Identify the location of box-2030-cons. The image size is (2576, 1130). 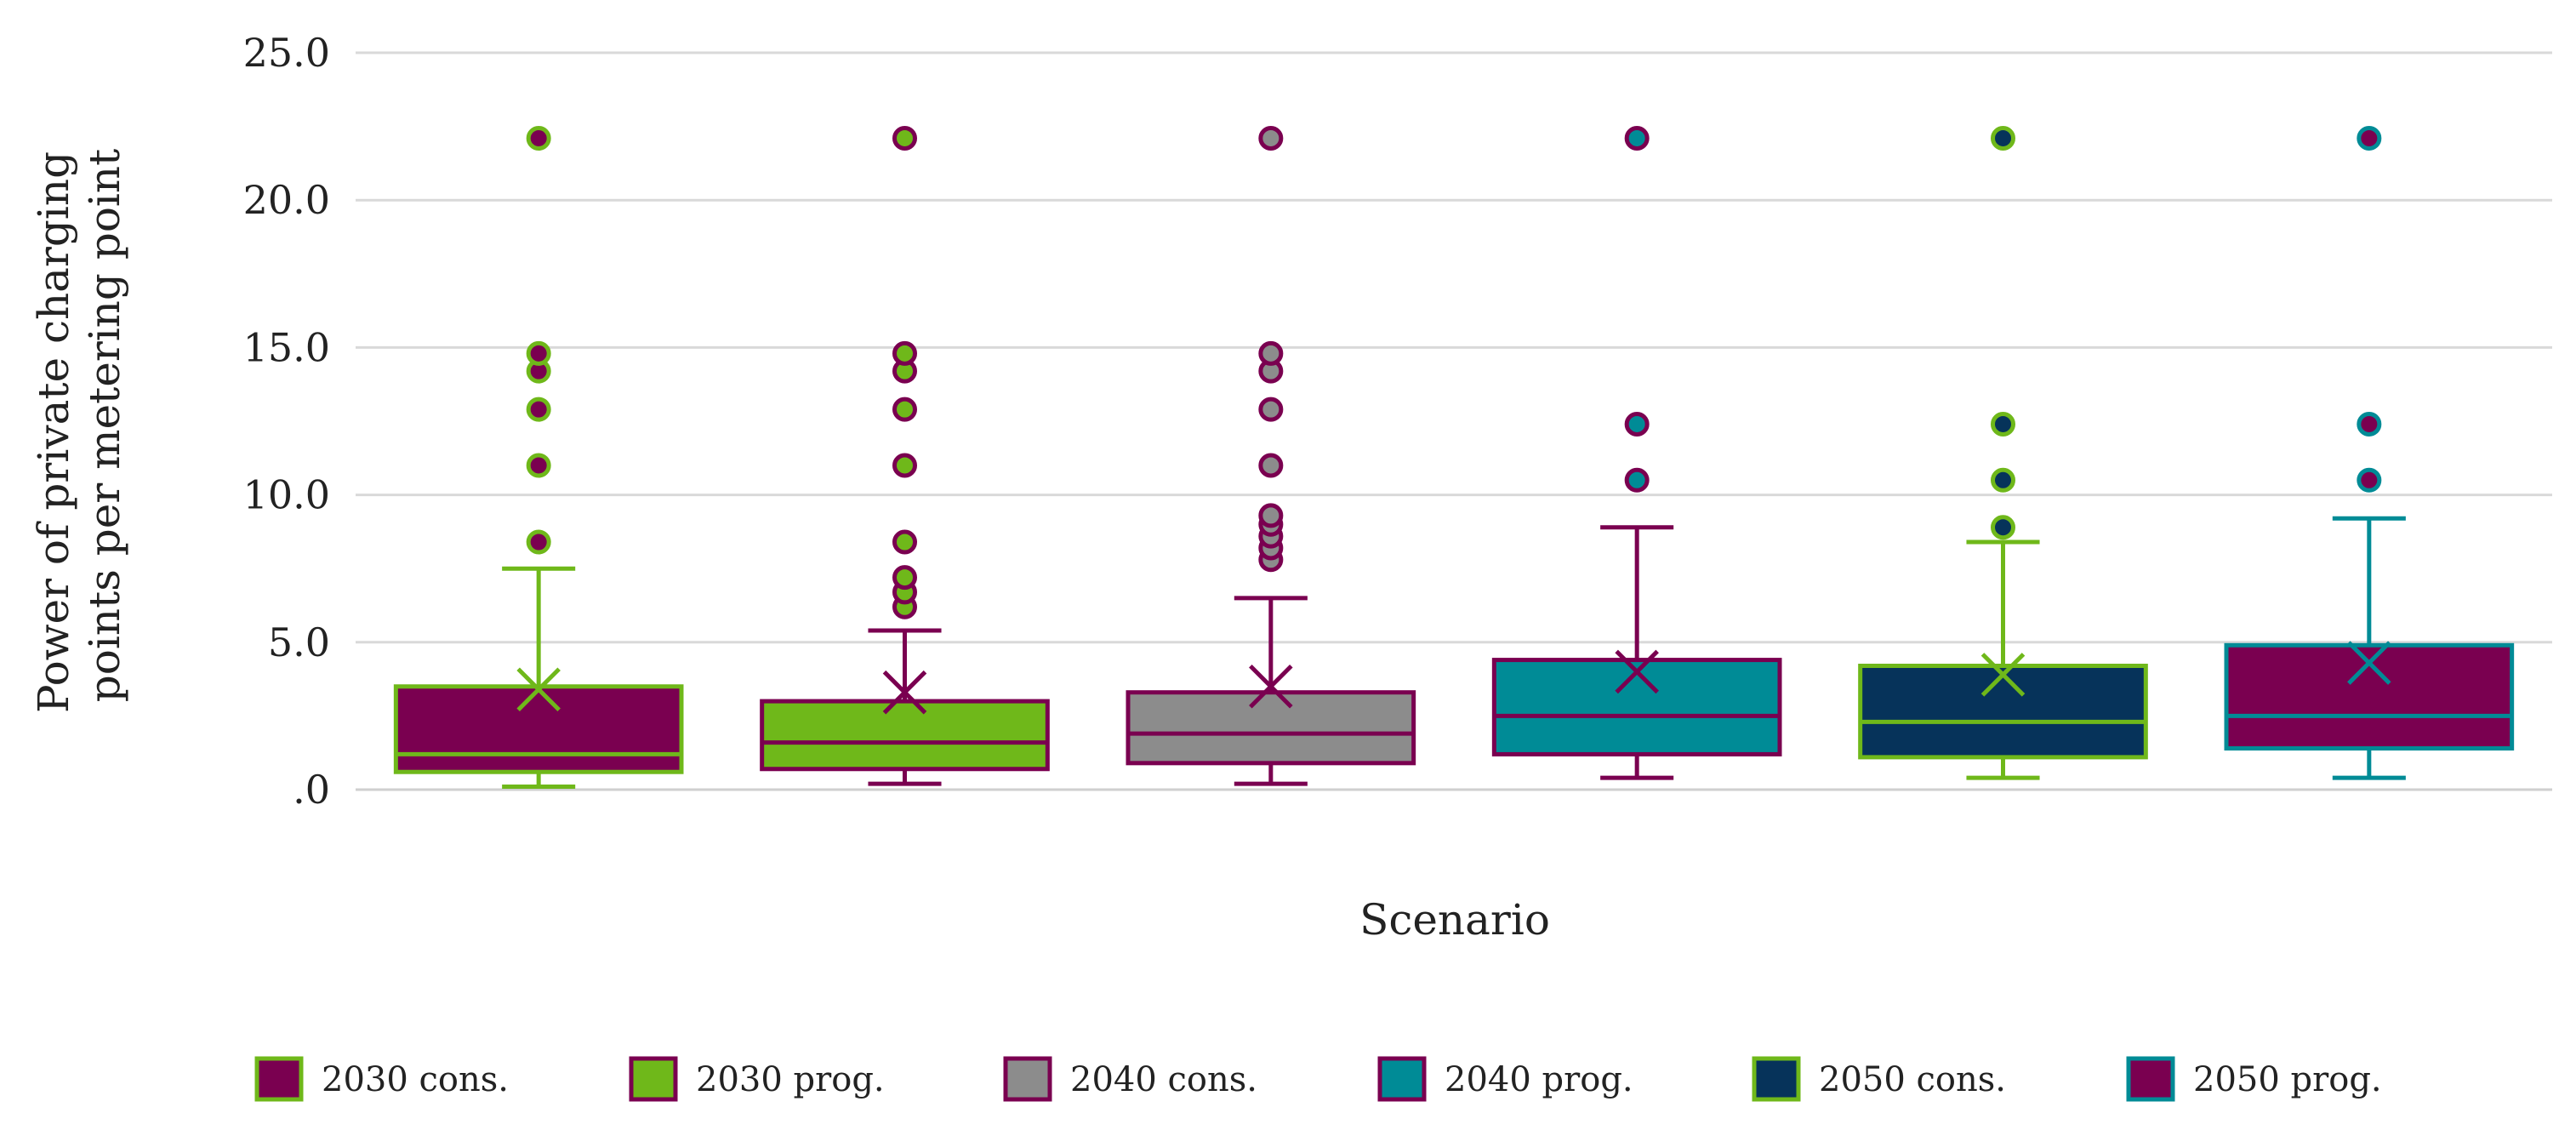
(538, 458).